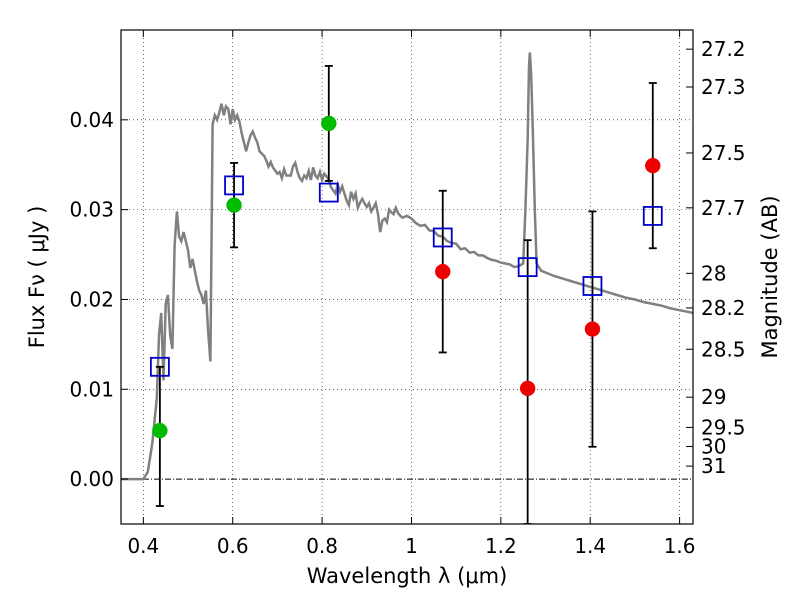 This screenshot has width=800, height=600. What do you see at coordinates (713, 273) in the screenshot?
I see `magnitude-tick-label: 28` at bounding box center [713, 273].